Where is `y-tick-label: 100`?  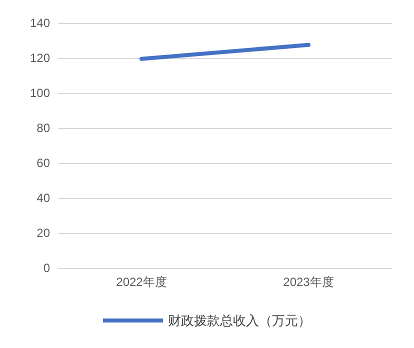
y-tick-label: 100 is located at coordinates (40, 93).